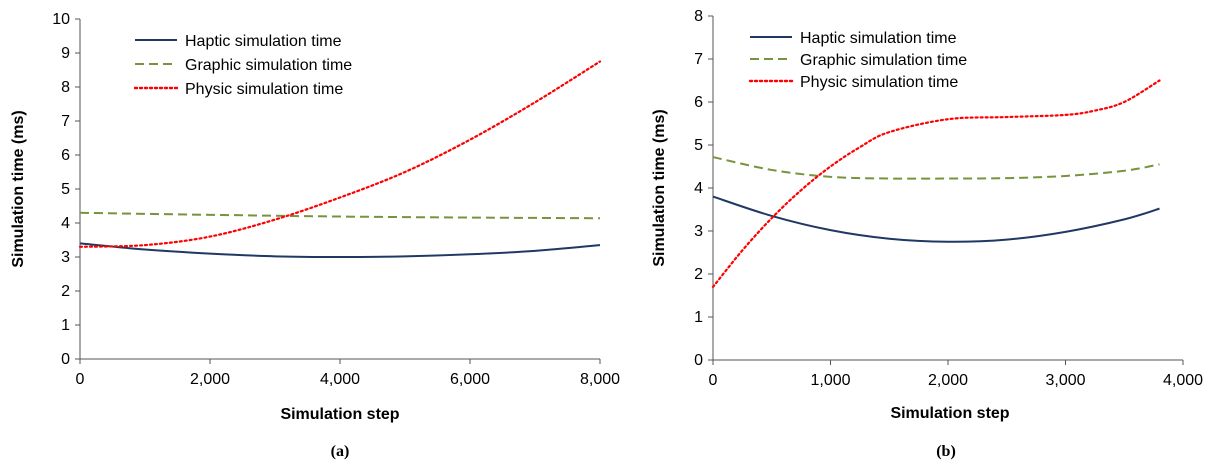  I want to click on chart-a-legend-label-0: Haptic simulation time, so click(263, 41).